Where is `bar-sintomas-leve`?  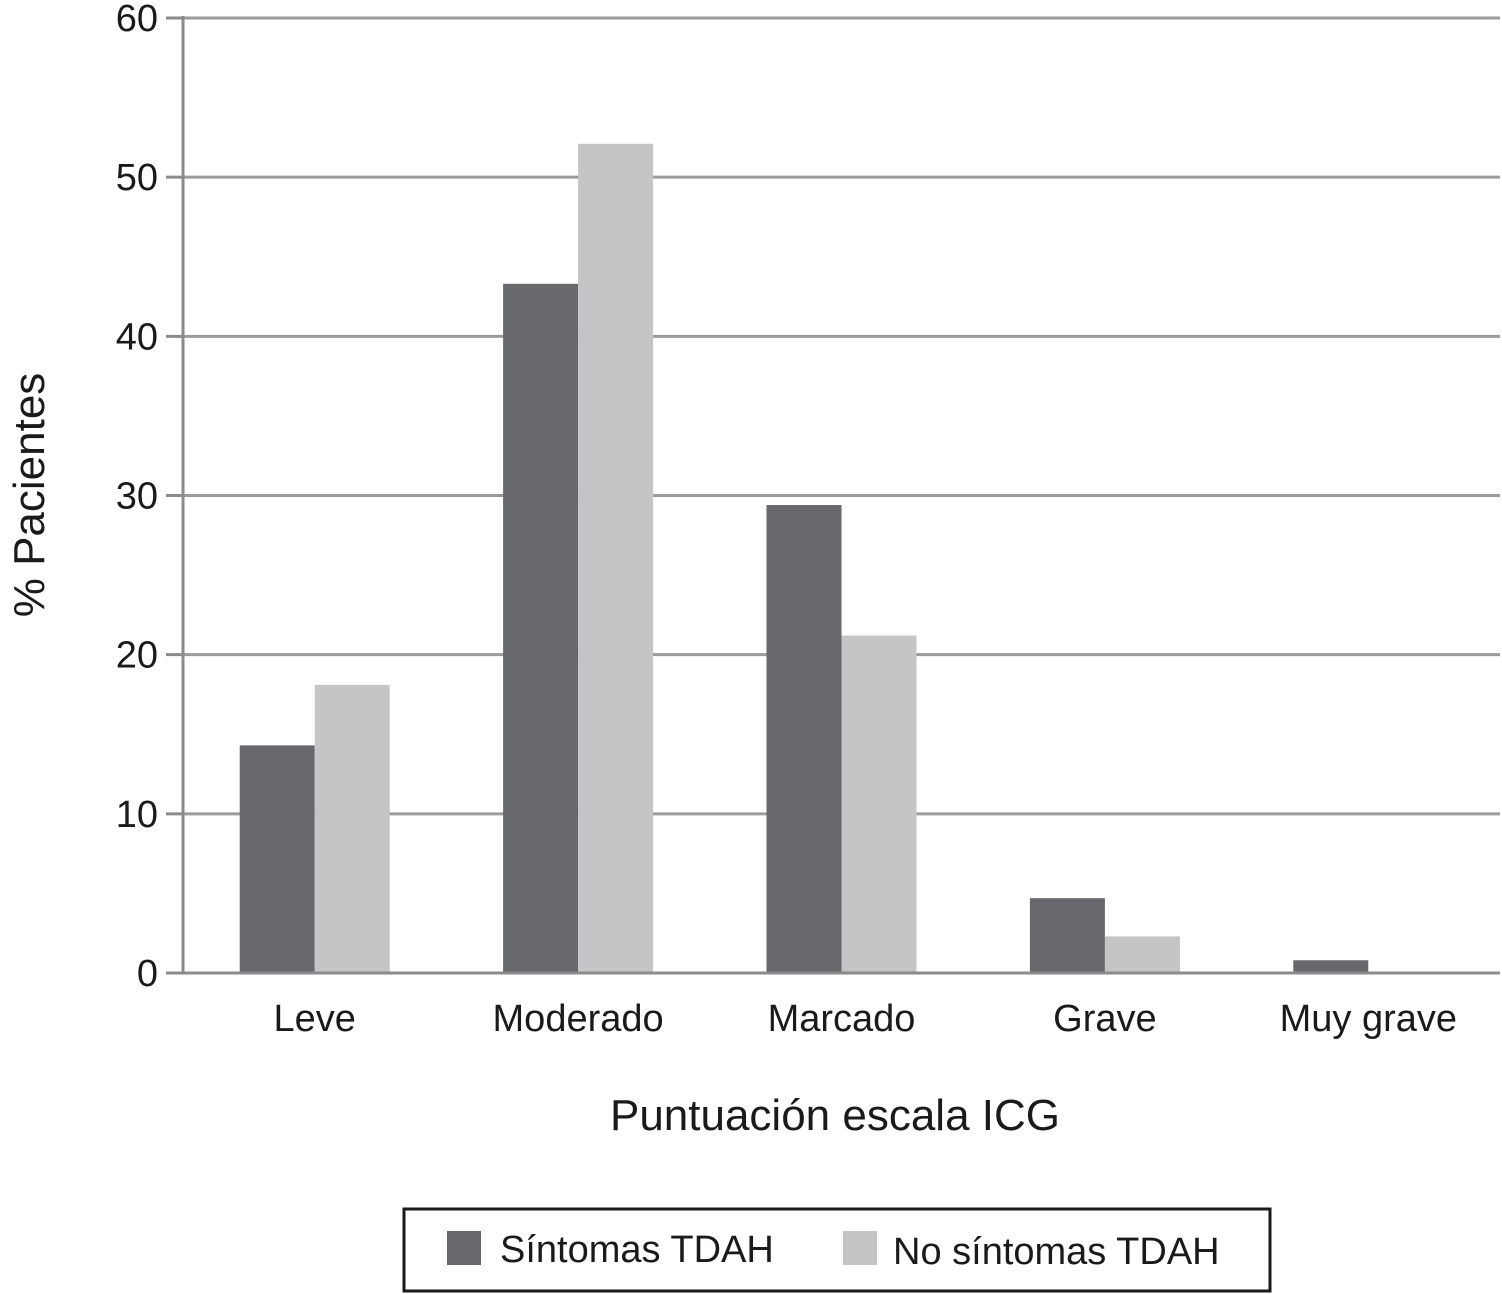 bar-sintomas-leve is located at coordinates (277, 859).